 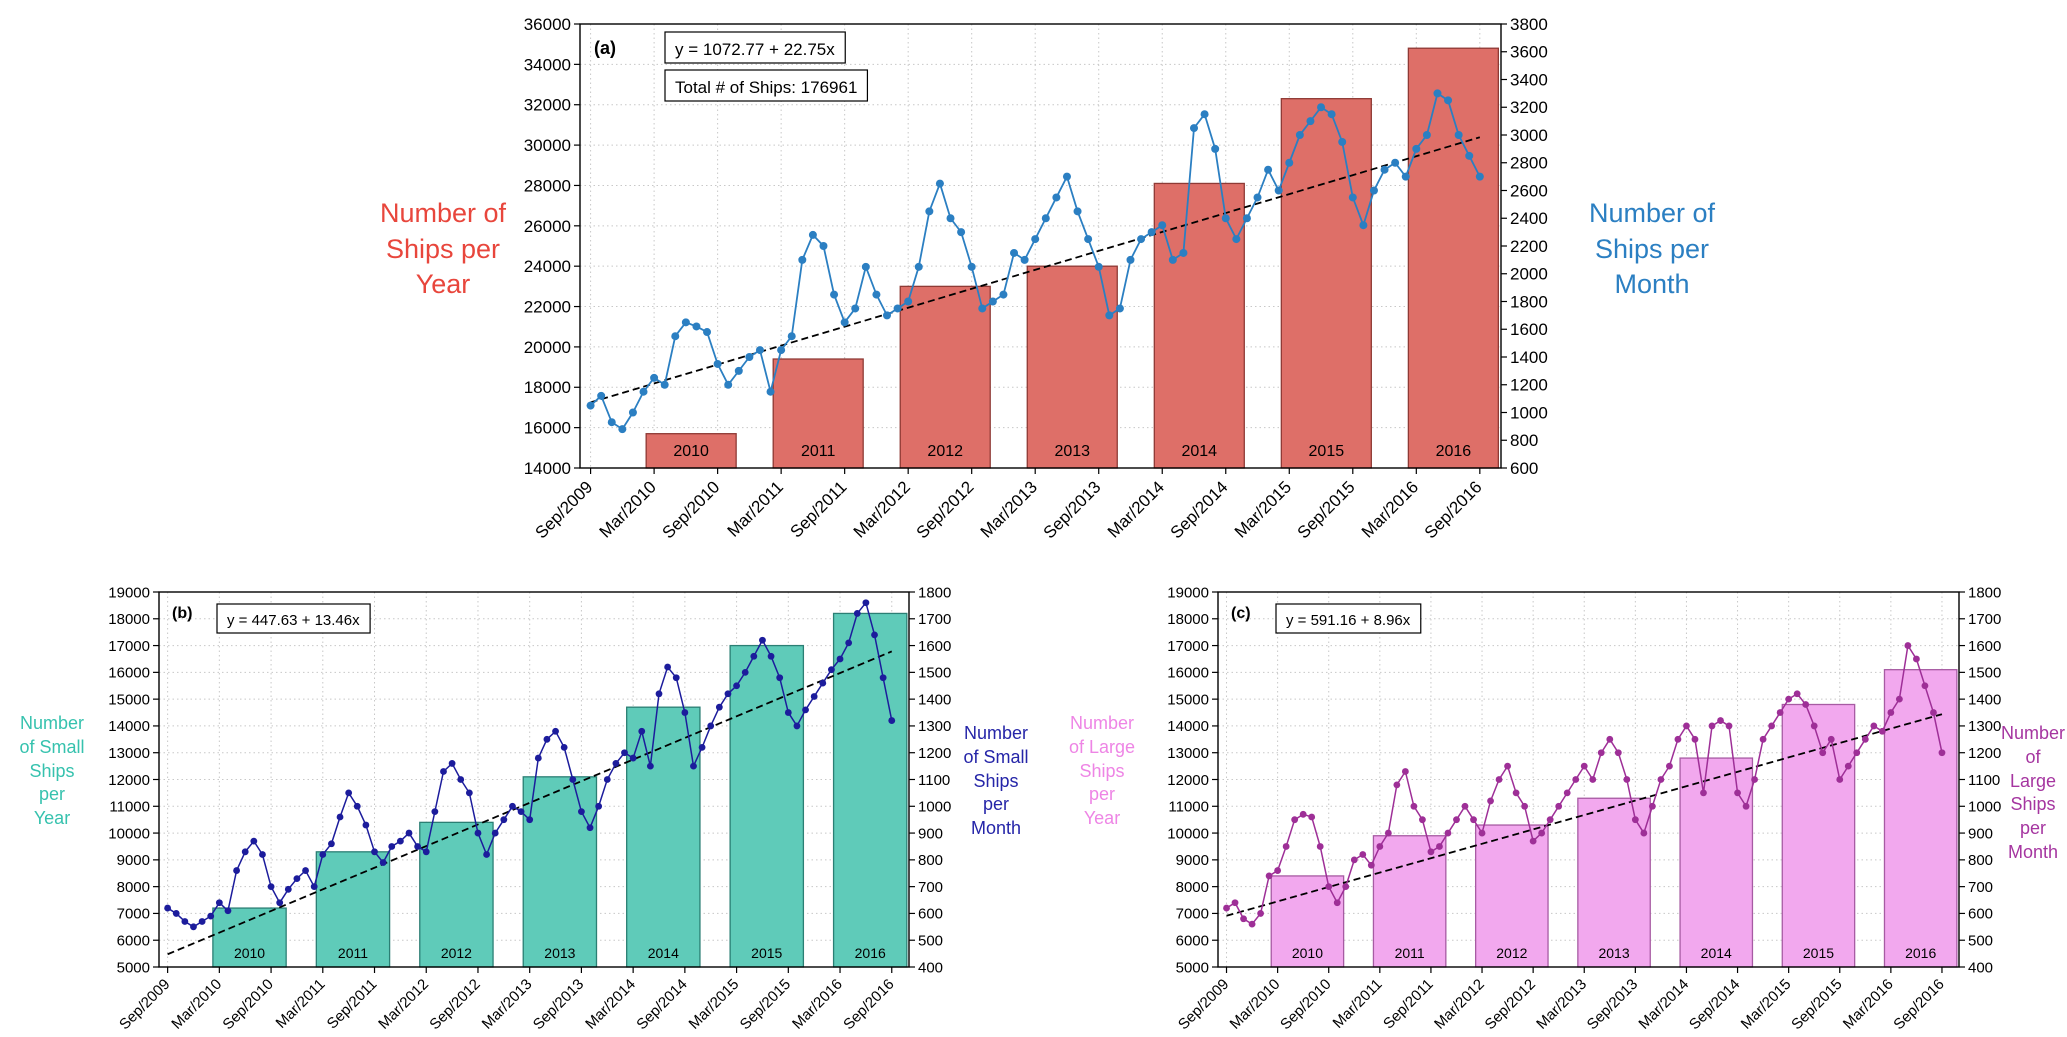 I want to click on equation-label: y = 447.63 + 13.46x, so click(x=293, y=620).